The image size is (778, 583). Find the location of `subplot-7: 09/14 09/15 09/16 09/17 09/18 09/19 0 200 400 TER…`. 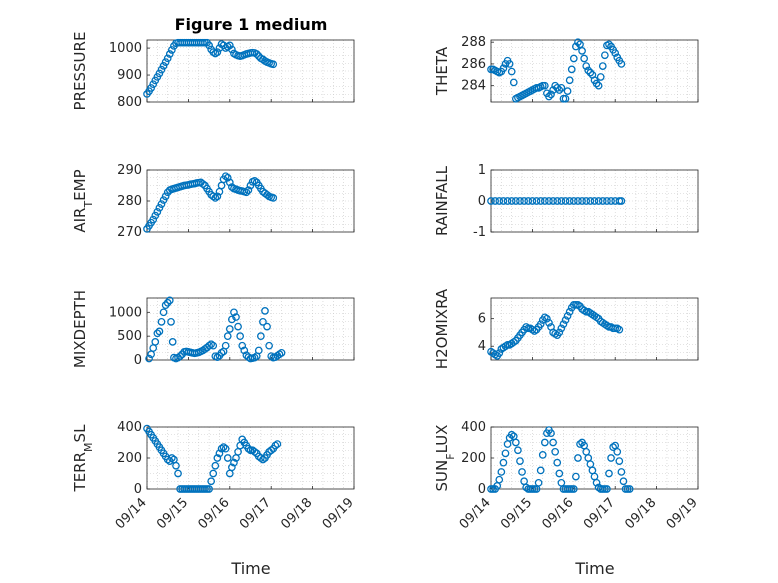

subplot-7: 09/14 09/15 09/16 09/17 09/18 09/19 0 200 400 TER… is located at coordinates (214, 476).